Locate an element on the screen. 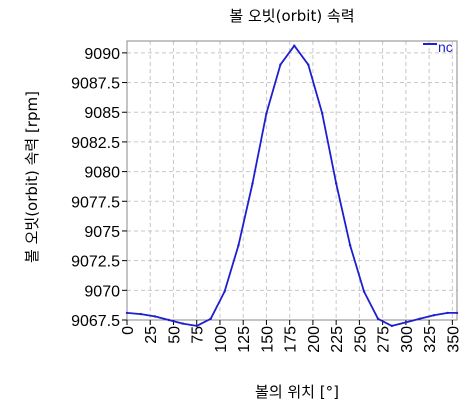  chart-title: 볼 오빗(orbit) 속력 is located at coordinates (291, 16).